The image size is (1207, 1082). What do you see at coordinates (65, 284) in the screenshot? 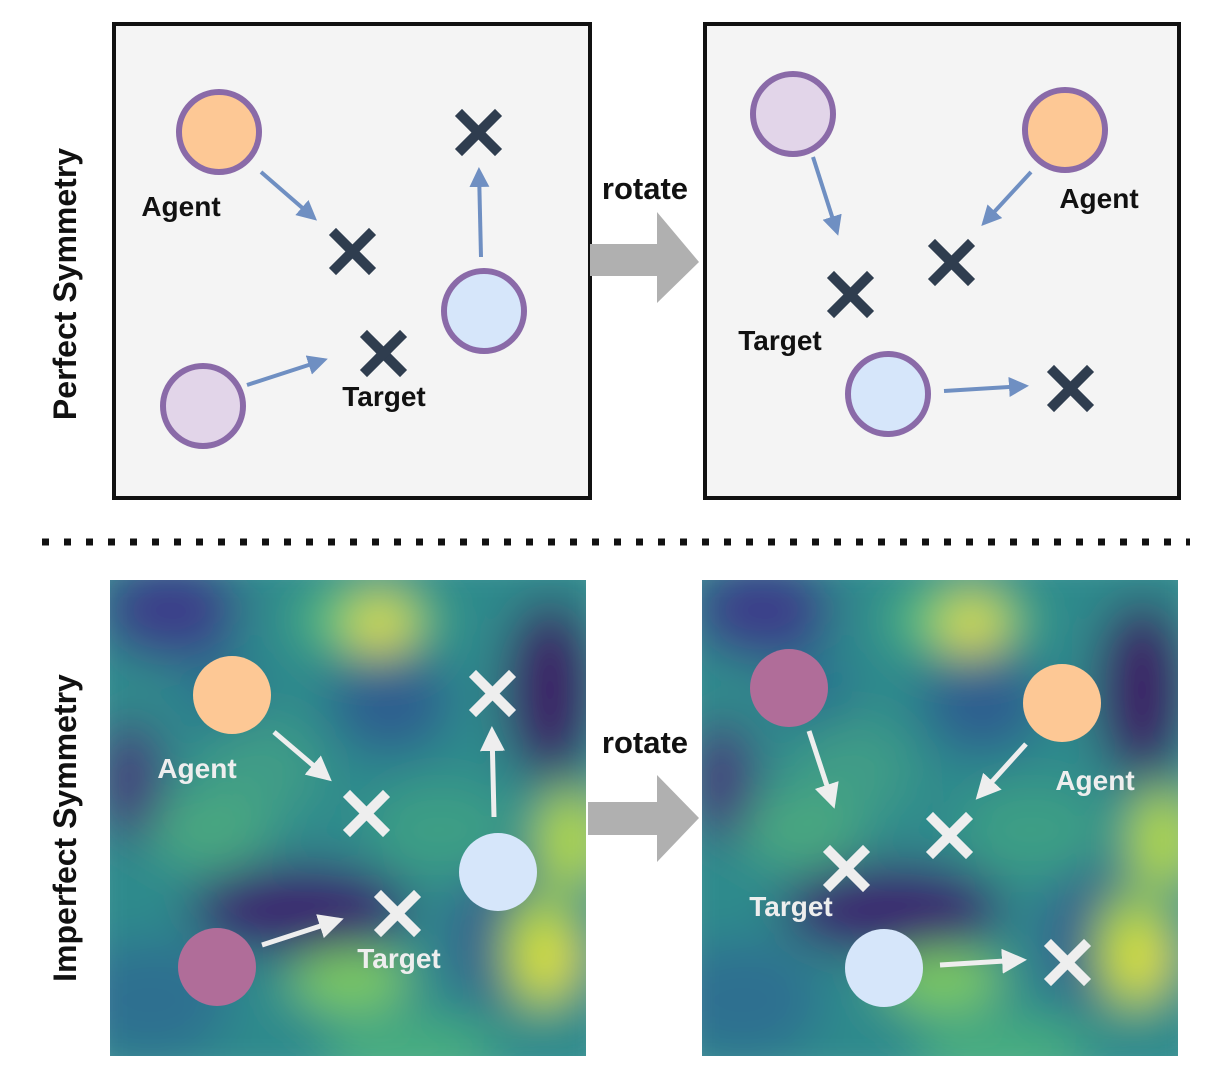
I see `row-label-perfect-symmetry: Perfect Symmetry` at bounding box center [65, 284].